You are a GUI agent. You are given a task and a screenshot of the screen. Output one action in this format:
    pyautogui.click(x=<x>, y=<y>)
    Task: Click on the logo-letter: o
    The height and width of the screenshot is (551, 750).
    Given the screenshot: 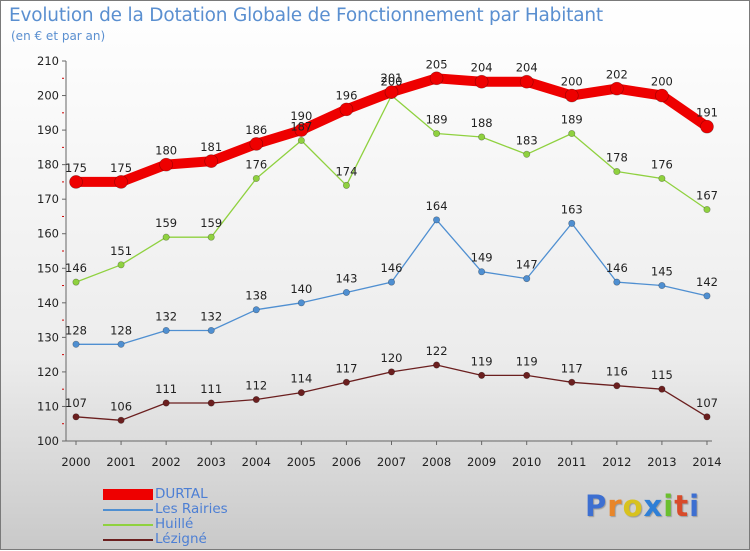 What is the action you would take?
    pyautogui.click(x=633, y=506)
    